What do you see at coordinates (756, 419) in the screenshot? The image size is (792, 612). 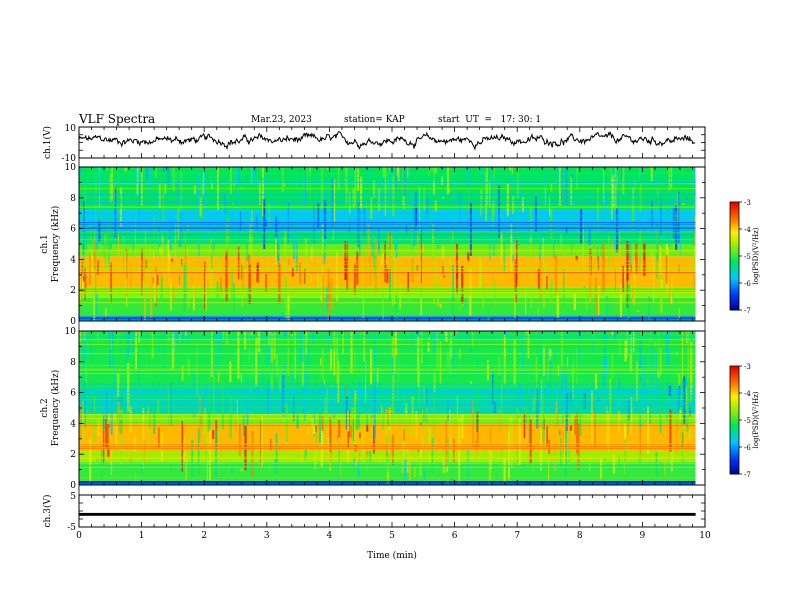 I see `ch2-spectrogram-colorbar-label: log(PSD)(V²/Hz)` at bounding box center [756, 419].